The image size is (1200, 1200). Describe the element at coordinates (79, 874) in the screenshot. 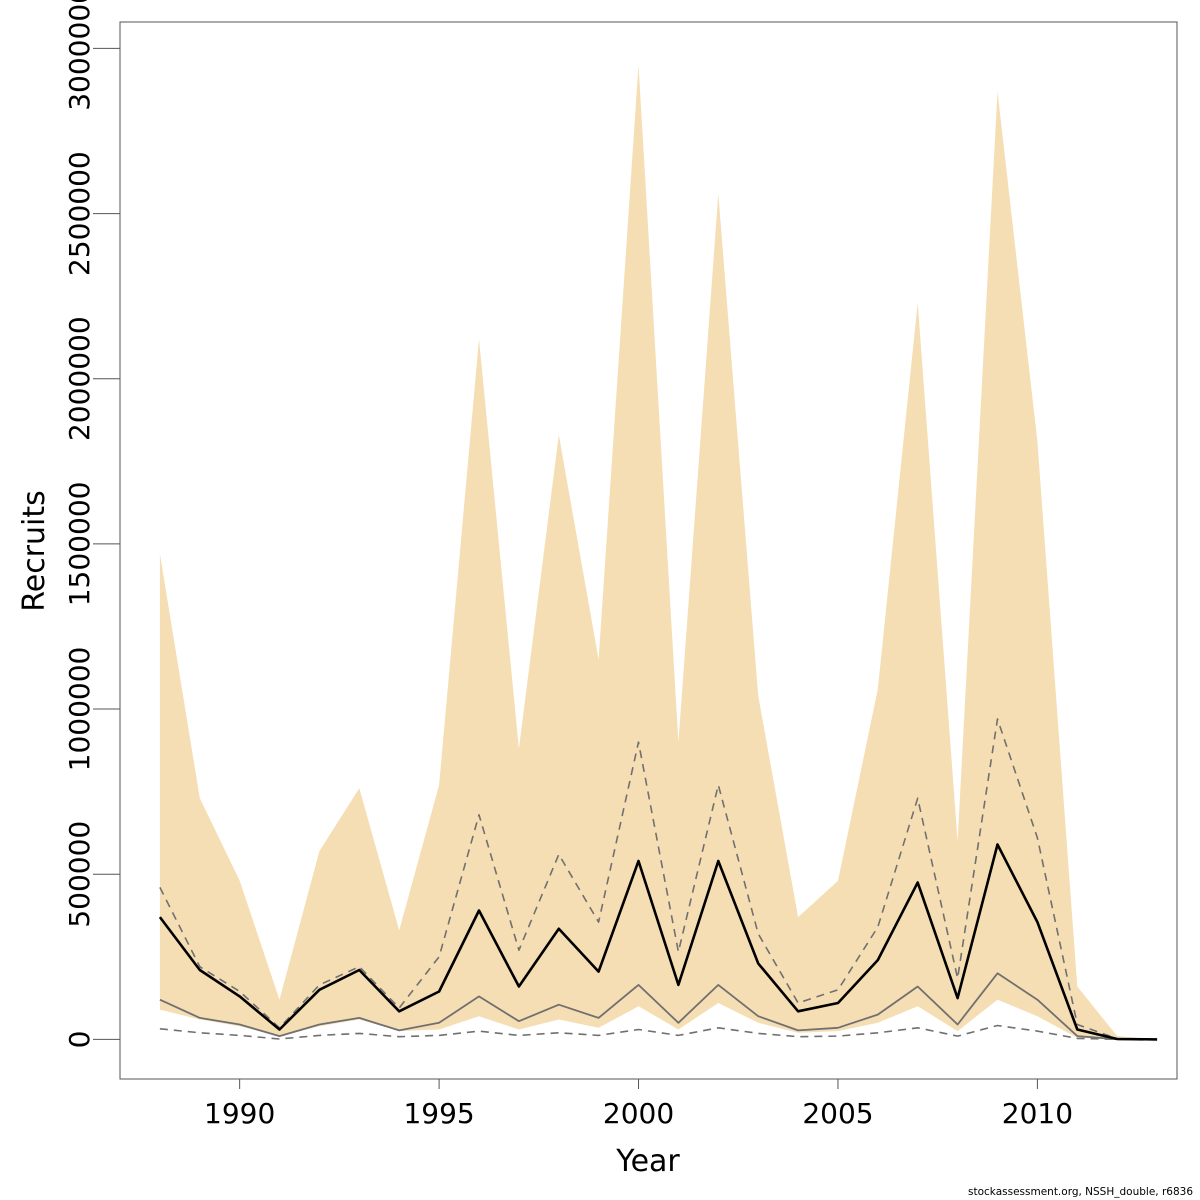

I see `y-tick-label: 500000` at that location.